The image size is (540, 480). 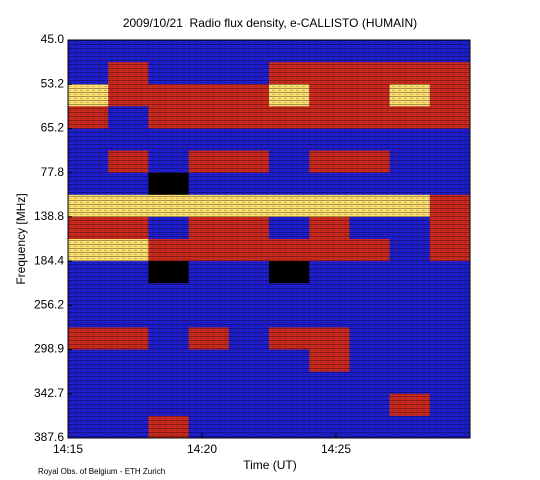 I want to click on y-tick-label: 53.2, so click(x=53, y=83).